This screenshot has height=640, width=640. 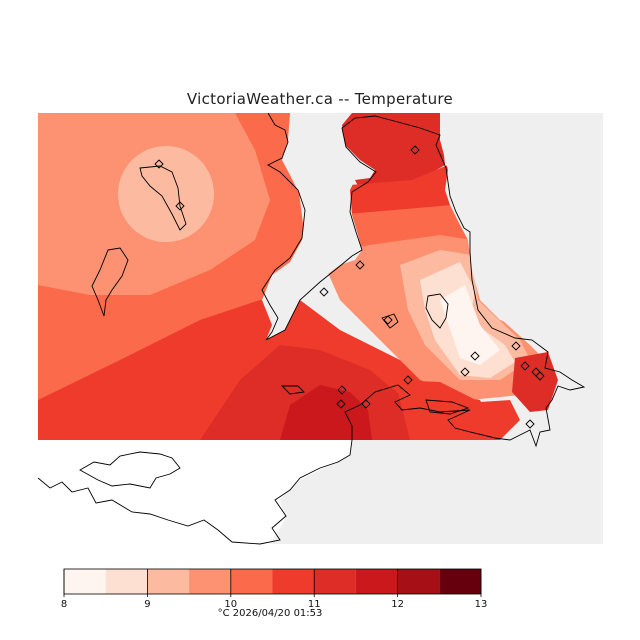 I want to click on legend-ticks: 8 9 10 11 12 13, so click(x=274, y=589).